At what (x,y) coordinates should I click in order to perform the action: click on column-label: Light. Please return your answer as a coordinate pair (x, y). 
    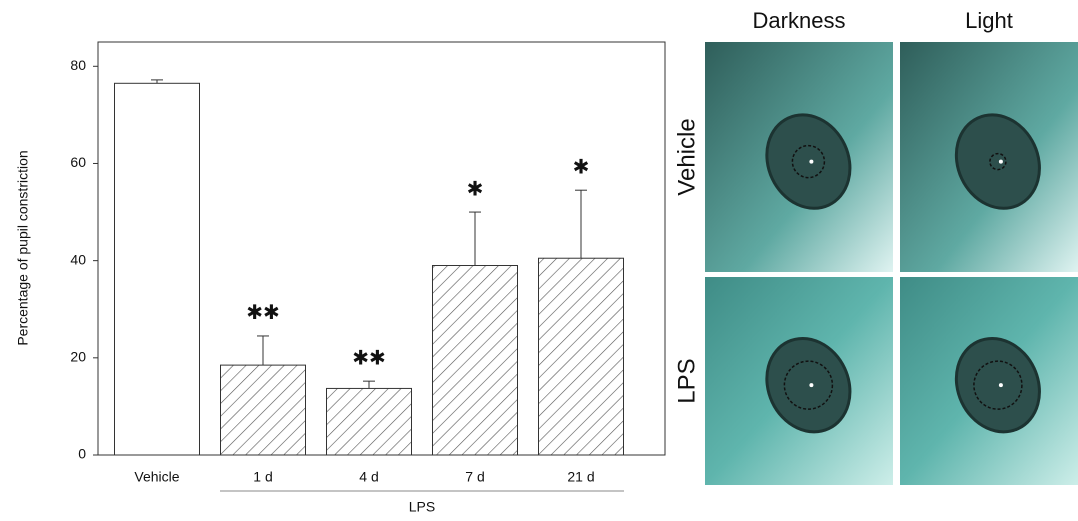
    Looking at the image, I should click on (989, 20).